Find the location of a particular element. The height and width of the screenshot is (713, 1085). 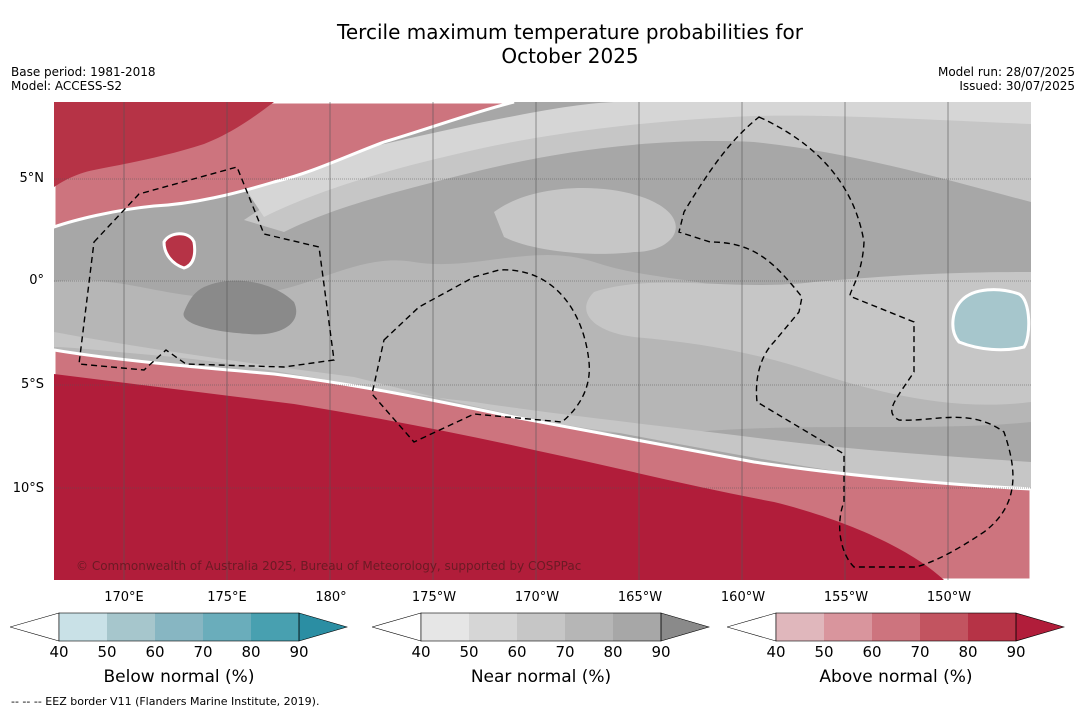

colorbar-above-title: Above normal (%) is located at coordinates (896, 677).